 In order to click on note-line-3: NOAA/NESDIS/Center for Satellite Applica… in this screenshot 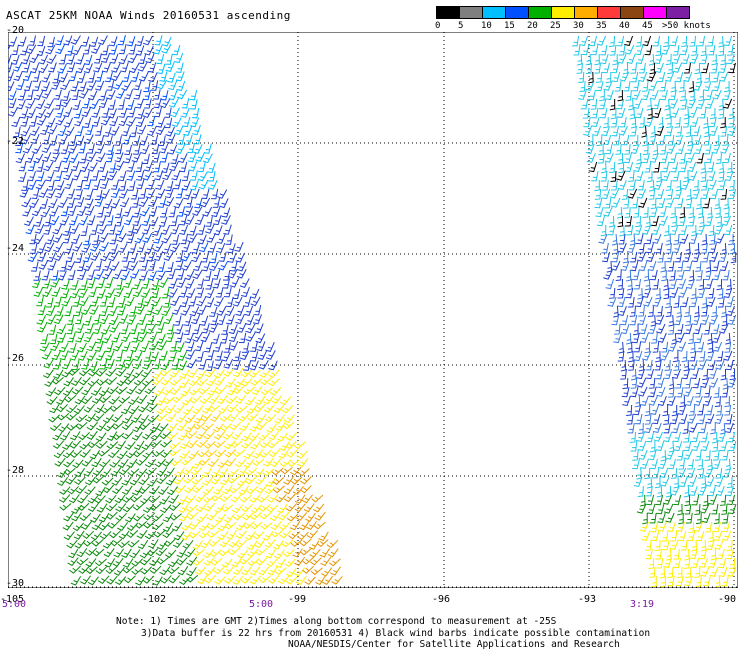, I will do `click(454, 644)`.